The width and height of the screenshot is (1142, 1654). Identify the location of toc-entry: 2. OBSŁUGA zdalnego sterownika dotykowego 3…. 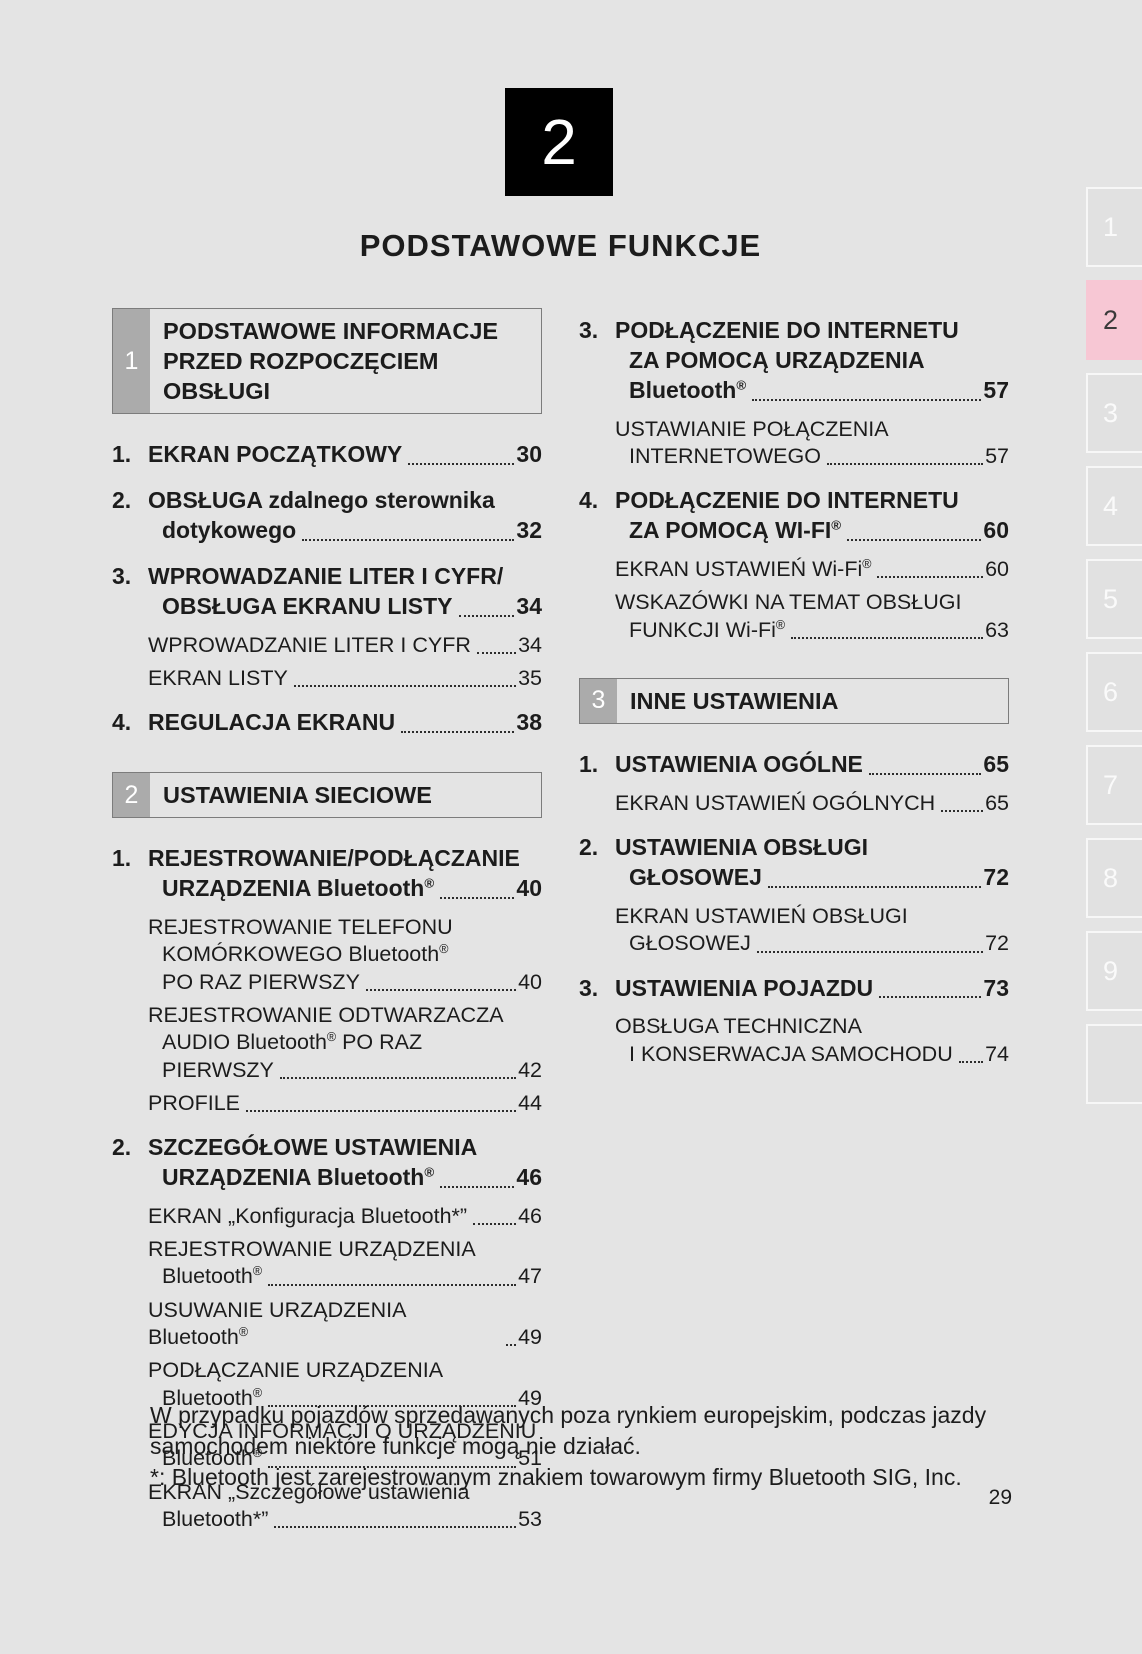
(327, 516).